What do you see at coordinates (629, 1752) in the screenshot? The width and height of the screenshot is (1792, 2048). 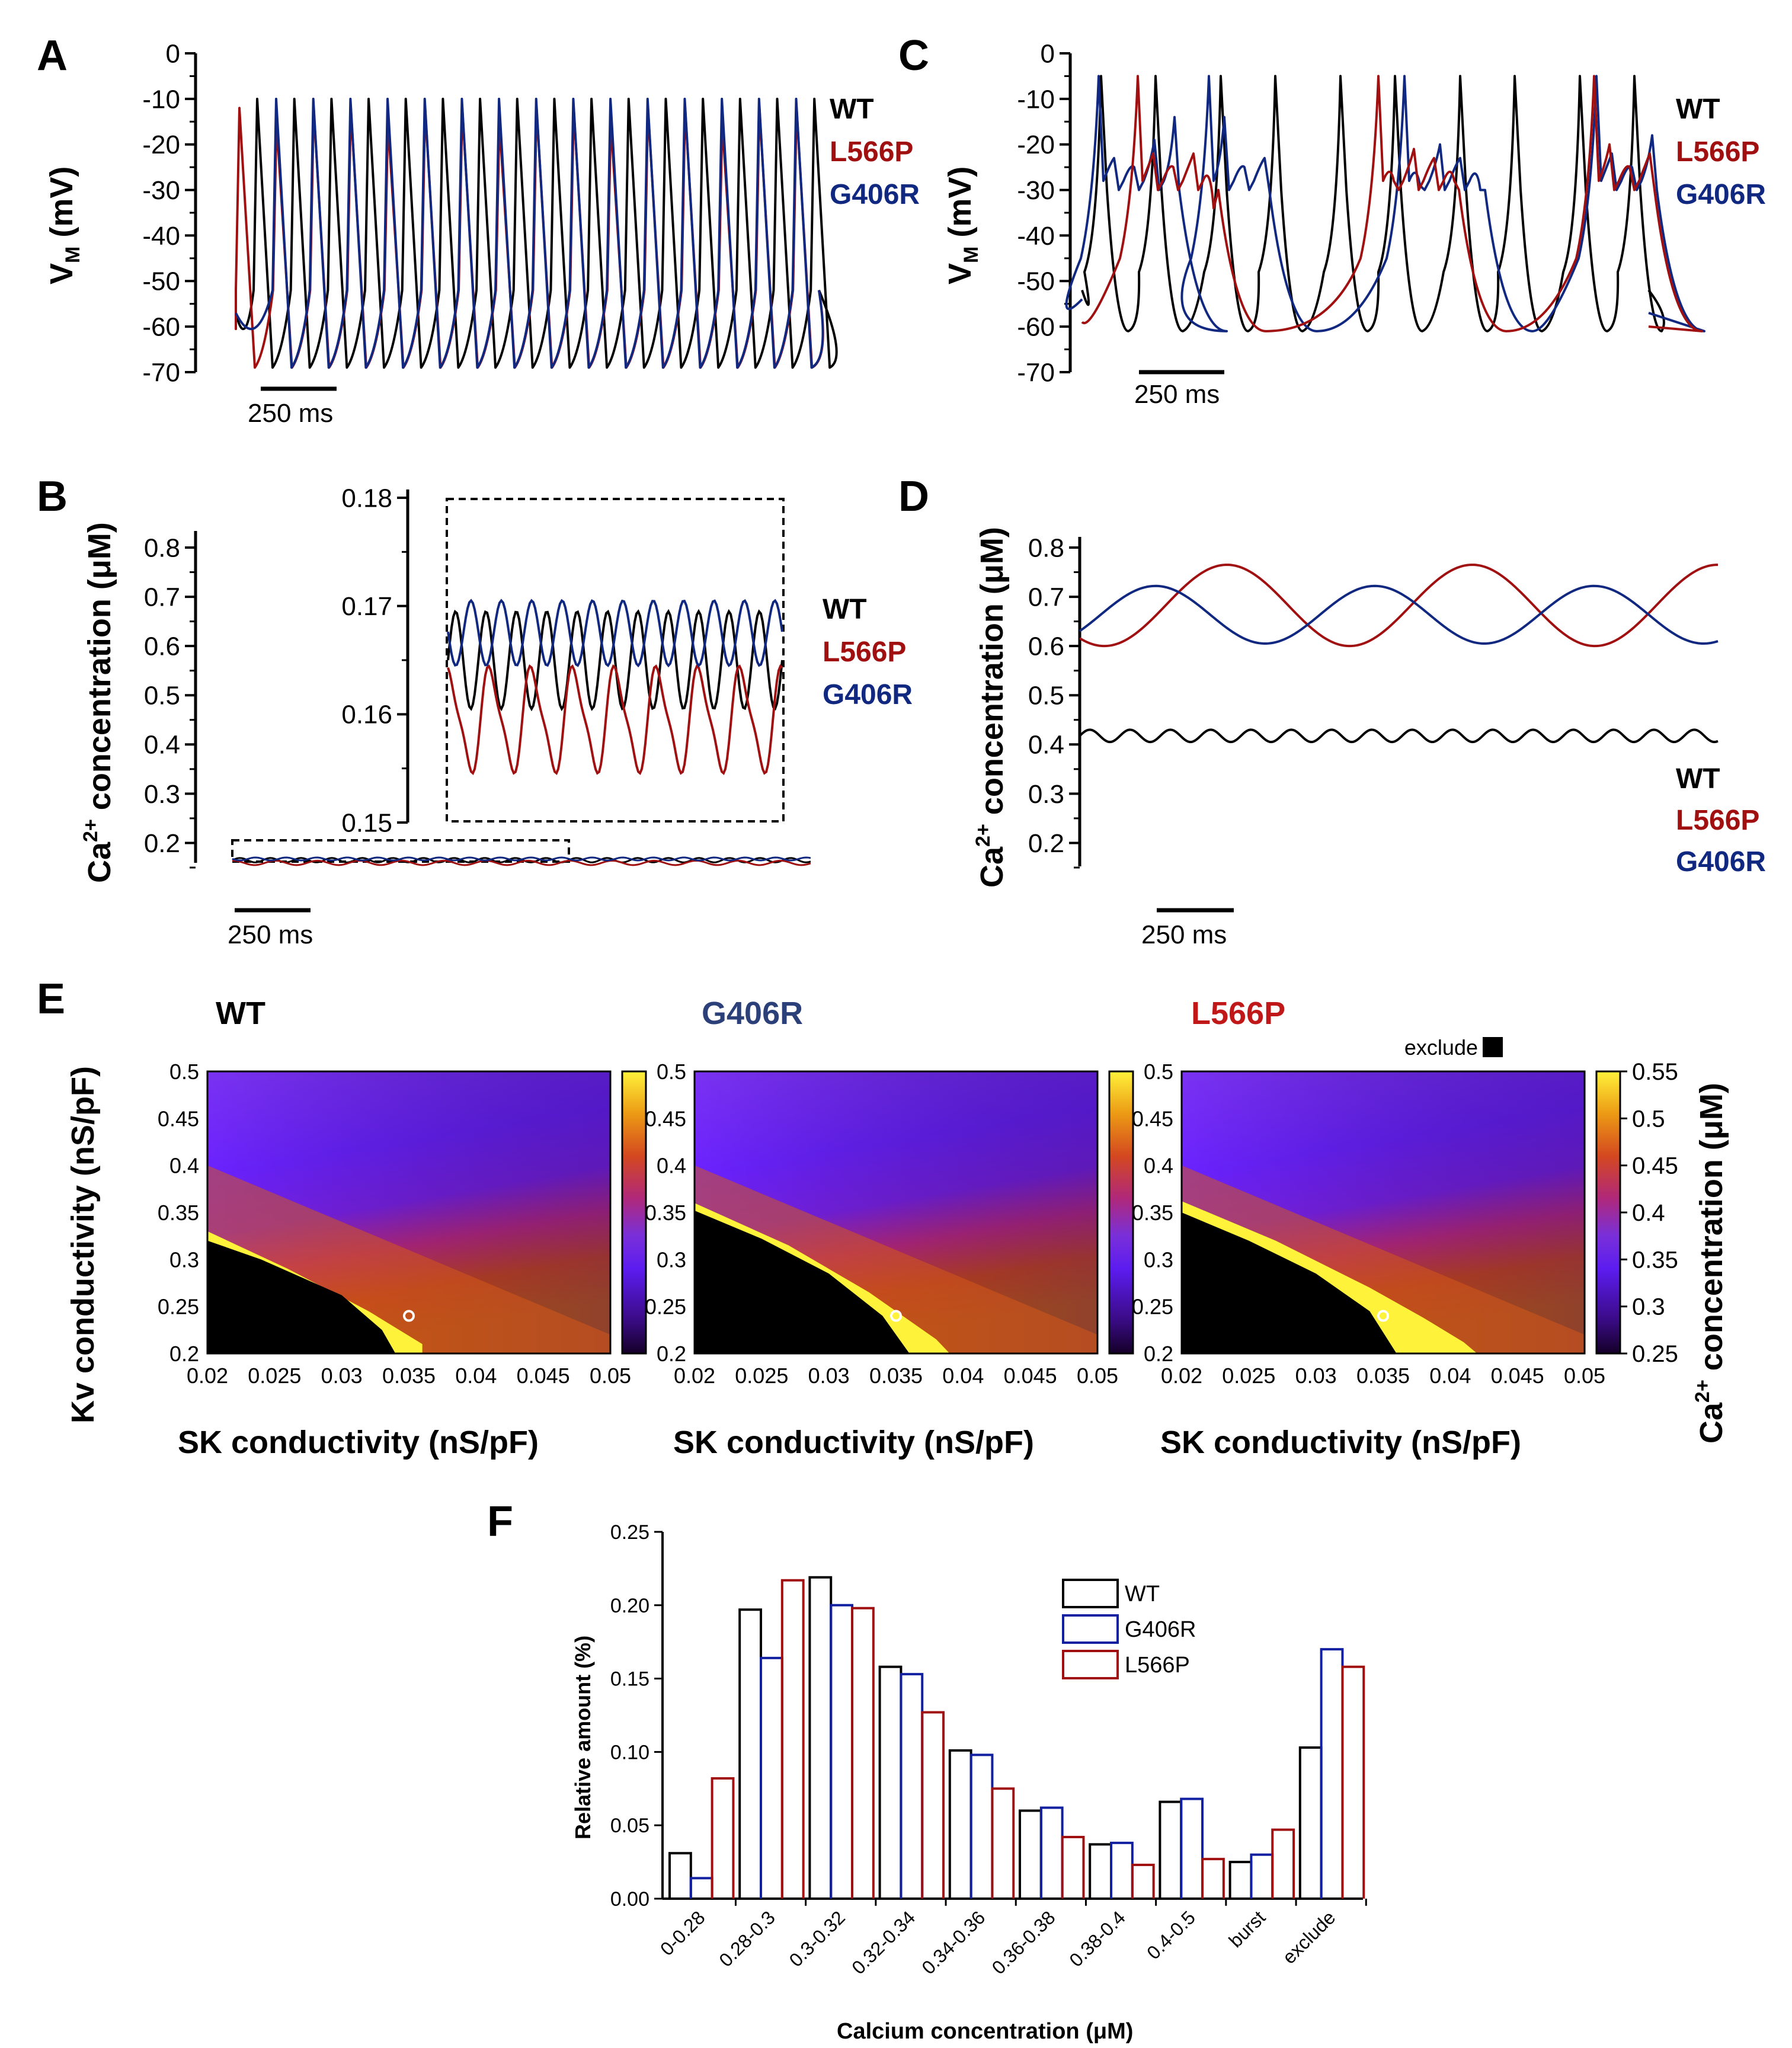 I see `bar-y-tick-label: 0.10` at bounding box center [629, 1752].